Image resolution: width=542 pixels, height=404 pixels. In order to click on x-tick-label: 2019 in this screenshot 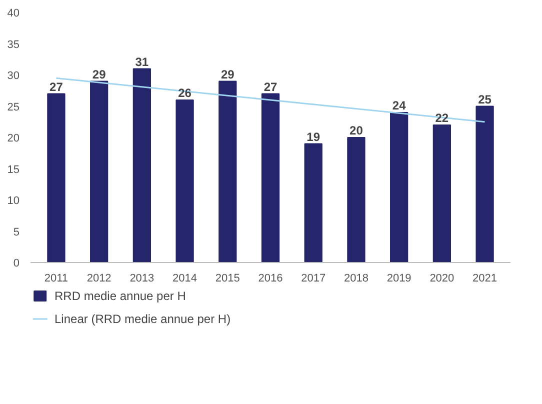, I will do `click(399, 278)`.